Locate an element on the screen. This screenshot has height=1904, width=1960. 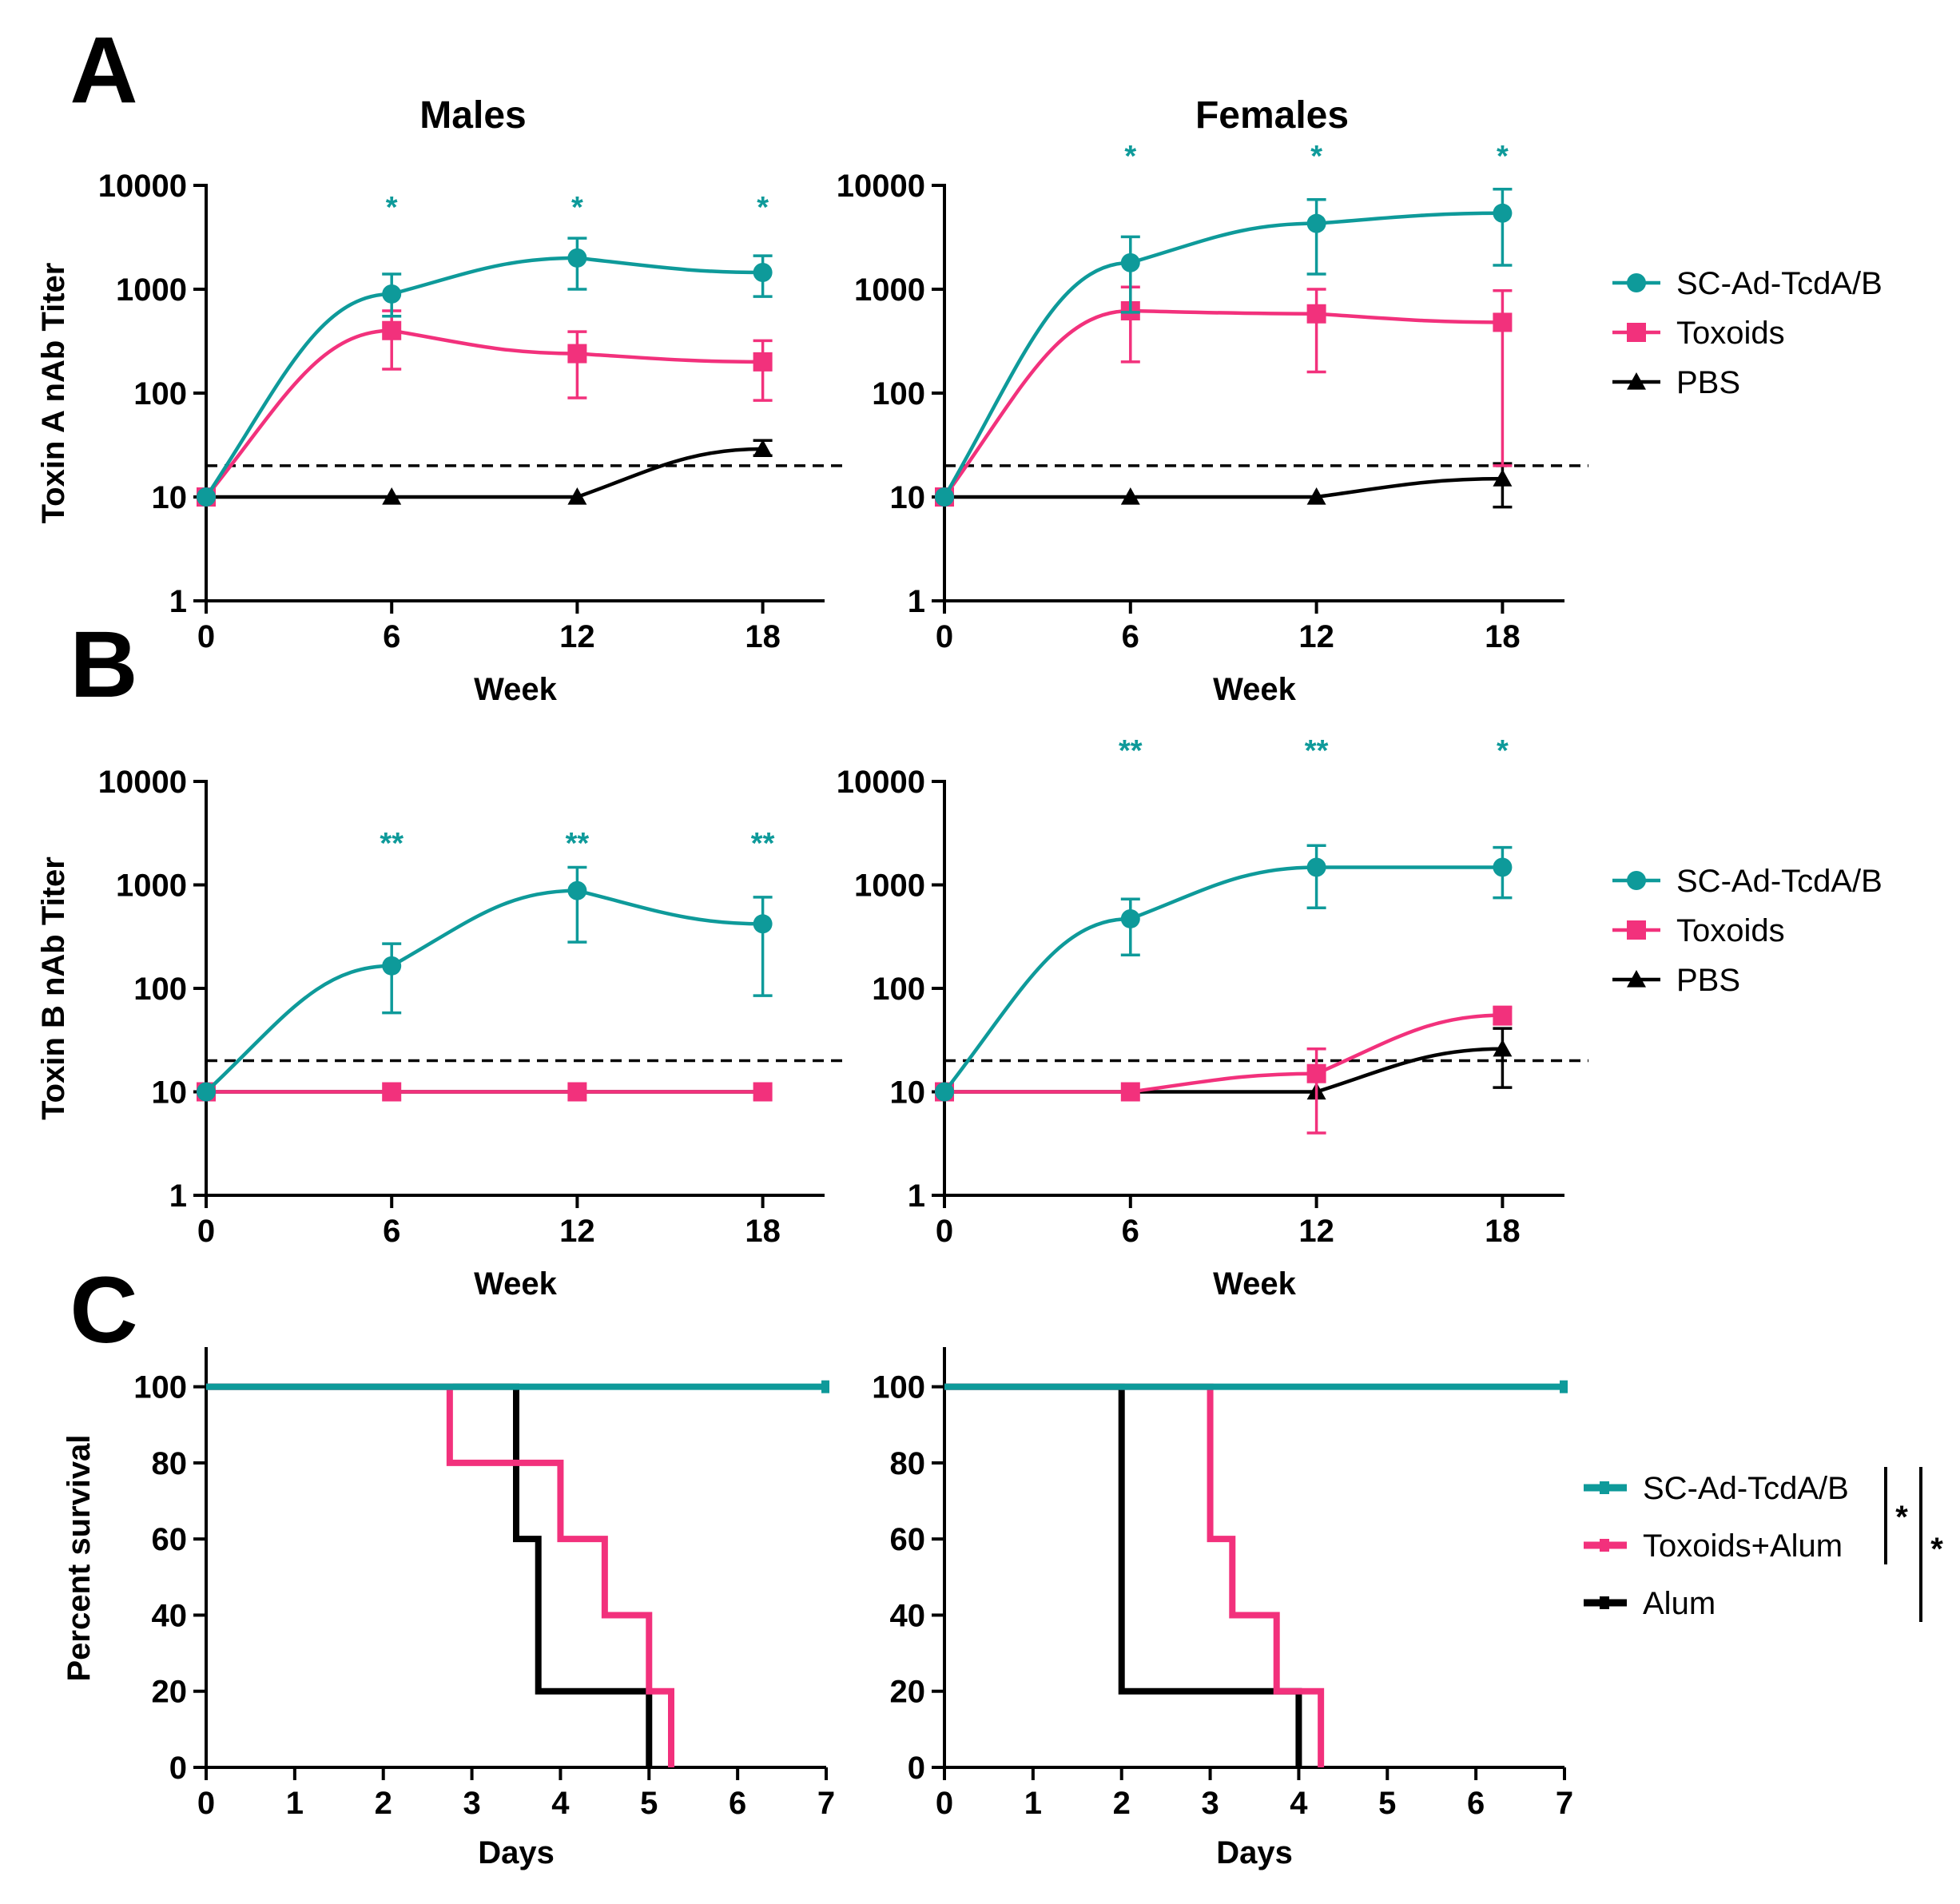
legend-label: Alum is located at coordinates (1679, 1603).